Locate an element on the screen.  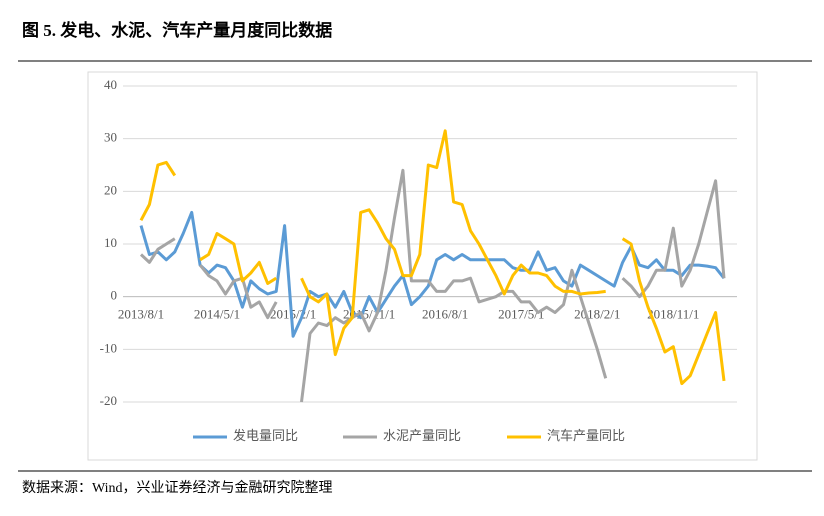
y-tick-label: 0 is located at coordinates (114, 295).